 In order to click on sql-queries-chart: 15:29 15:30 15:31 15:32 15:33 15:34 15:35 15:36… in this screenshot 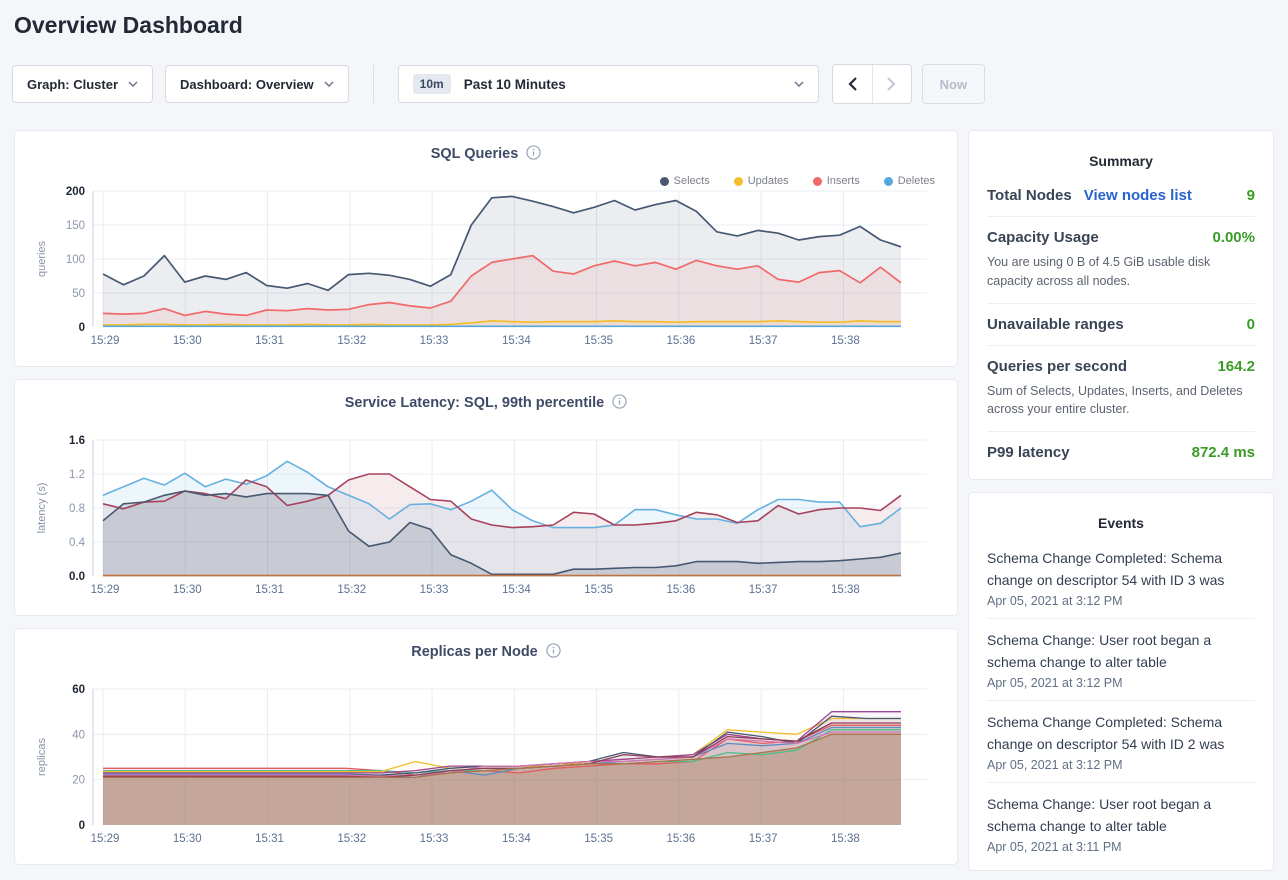, I will do `click(482, 265)`.